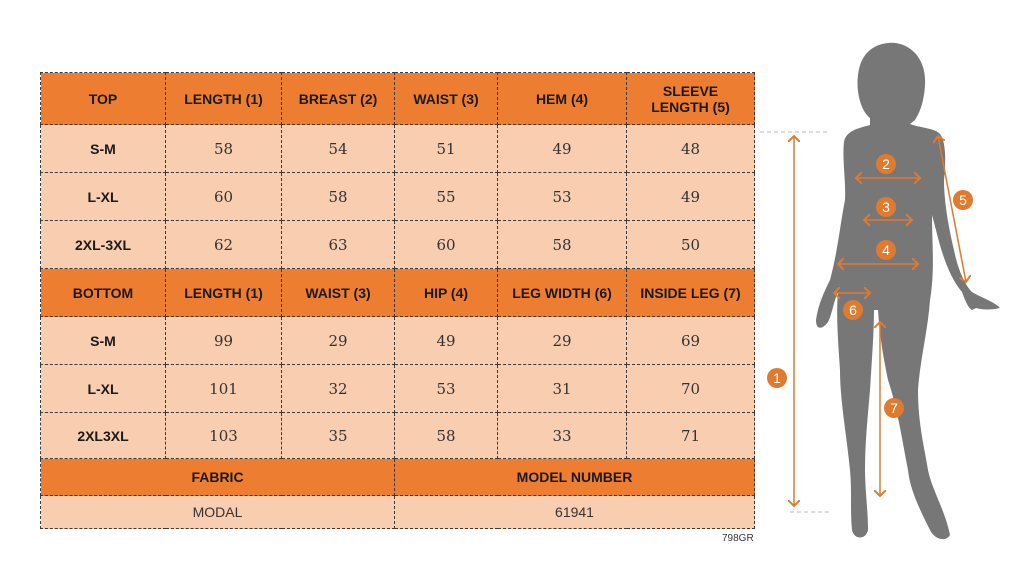 Image resolution: width=1024 pixels, height=568 pixels. Describe the element at coordinates (223, 435) in the screenshot. I see `value-cell: 103` at that location.